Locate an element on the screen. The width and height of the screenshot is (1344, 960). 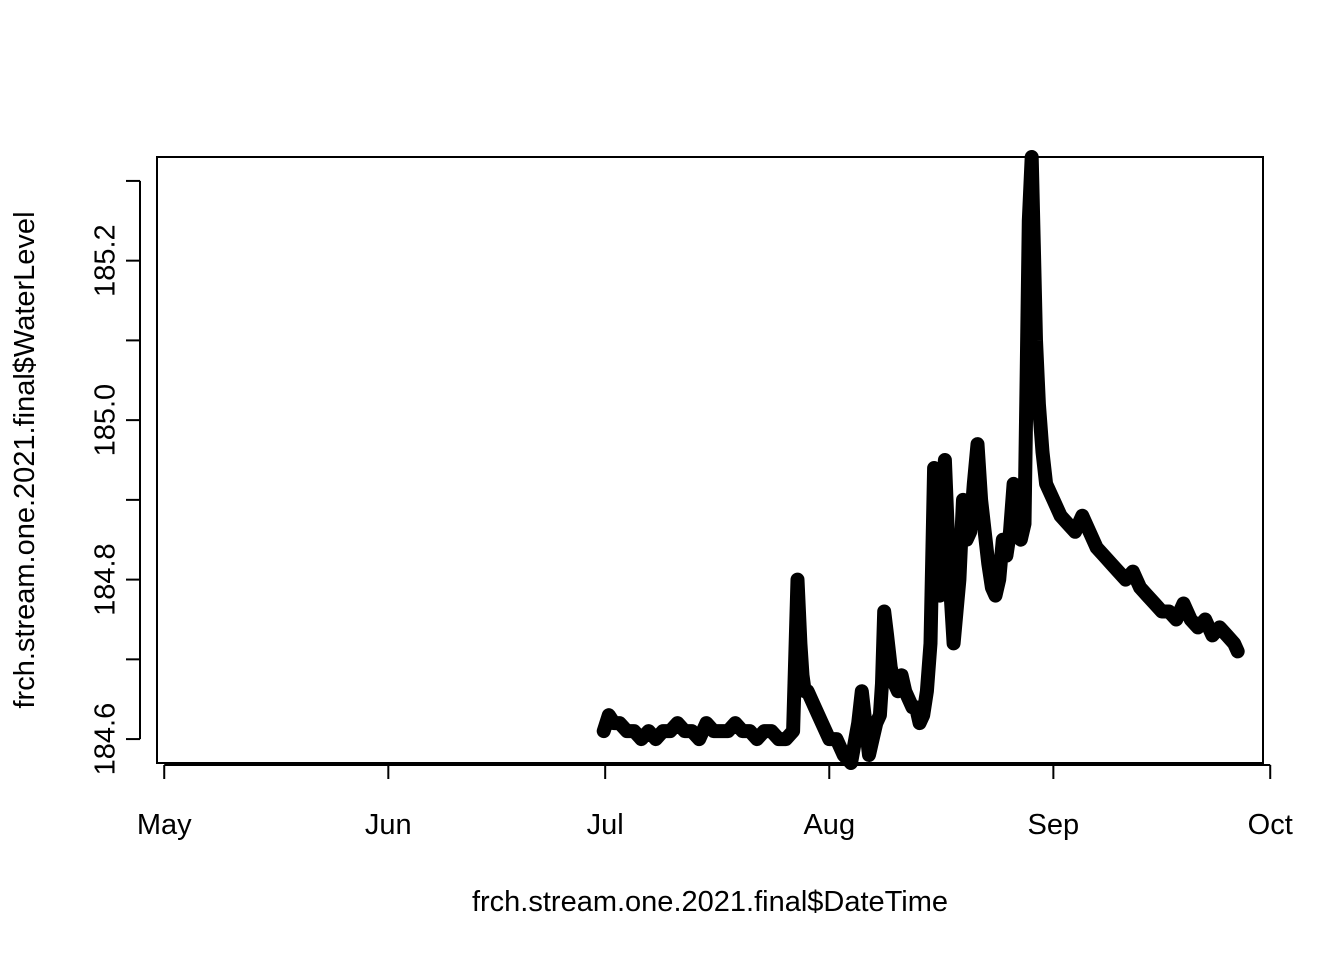
x-tick-label: Jun is located at coordinates (388, 825).